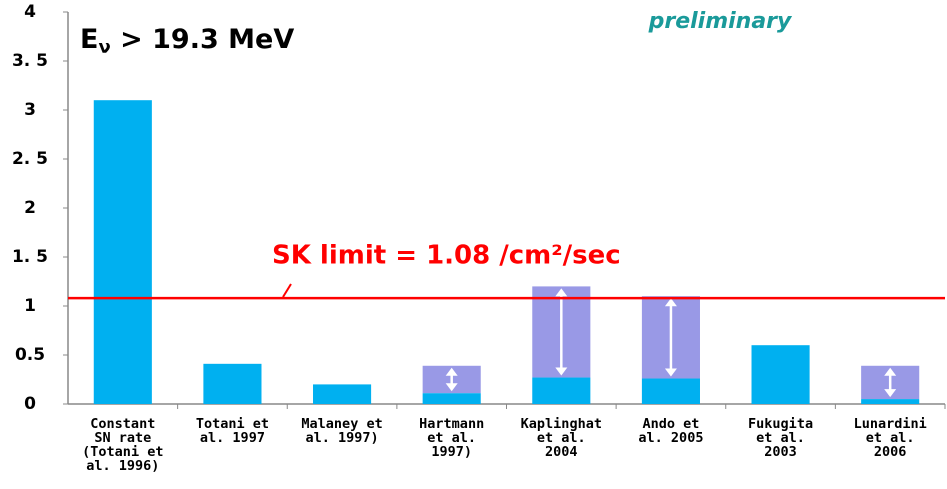  What do you see at coordinates (30, 110) in the screenshot?
I see `y-tick-label: 3` at bounding box center [30, 110].